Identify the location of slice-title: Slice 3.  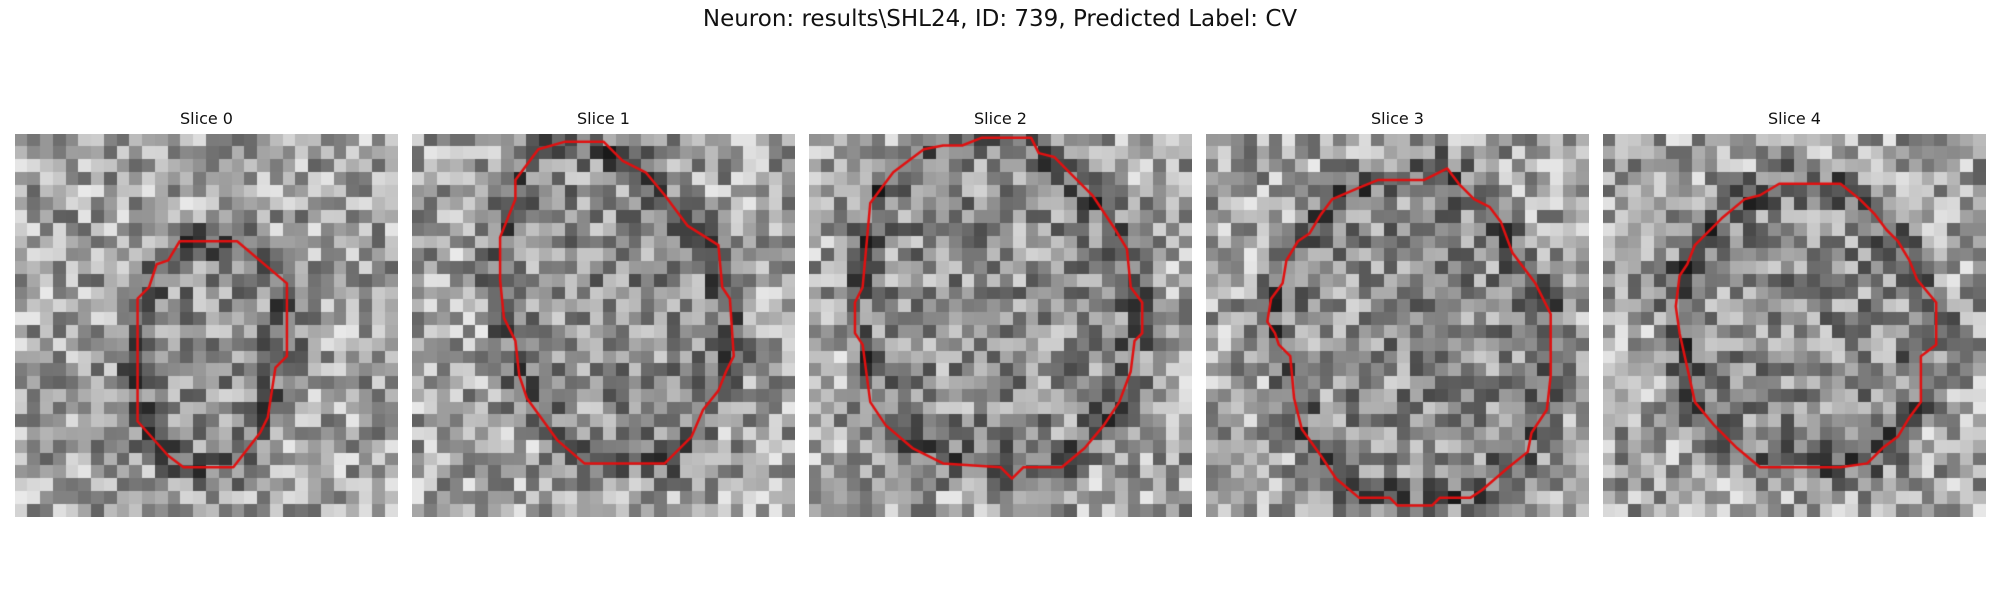
(1397, 118).